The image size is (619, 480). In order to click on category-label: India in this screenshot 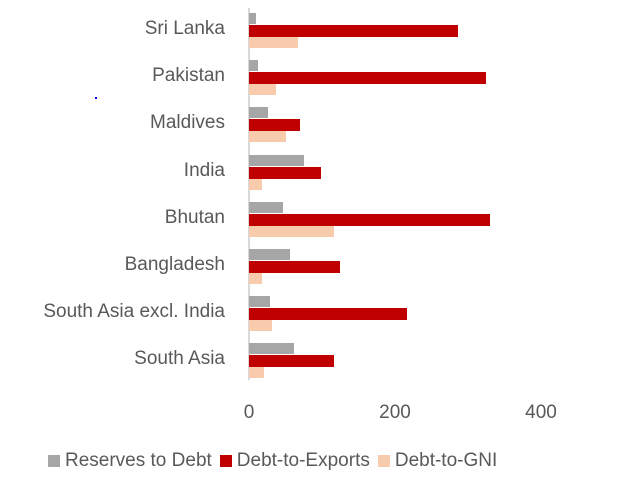, I will do `click(204, 170)`.